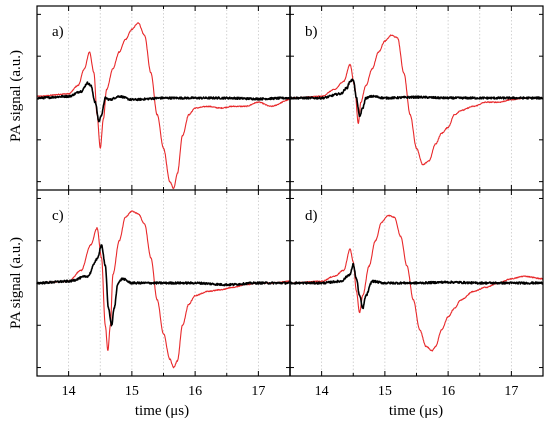 The height and width of the screenshot is (424, 550). I want to click on y-axis-title-top: PA signal (a.u.), so click(16, 96).